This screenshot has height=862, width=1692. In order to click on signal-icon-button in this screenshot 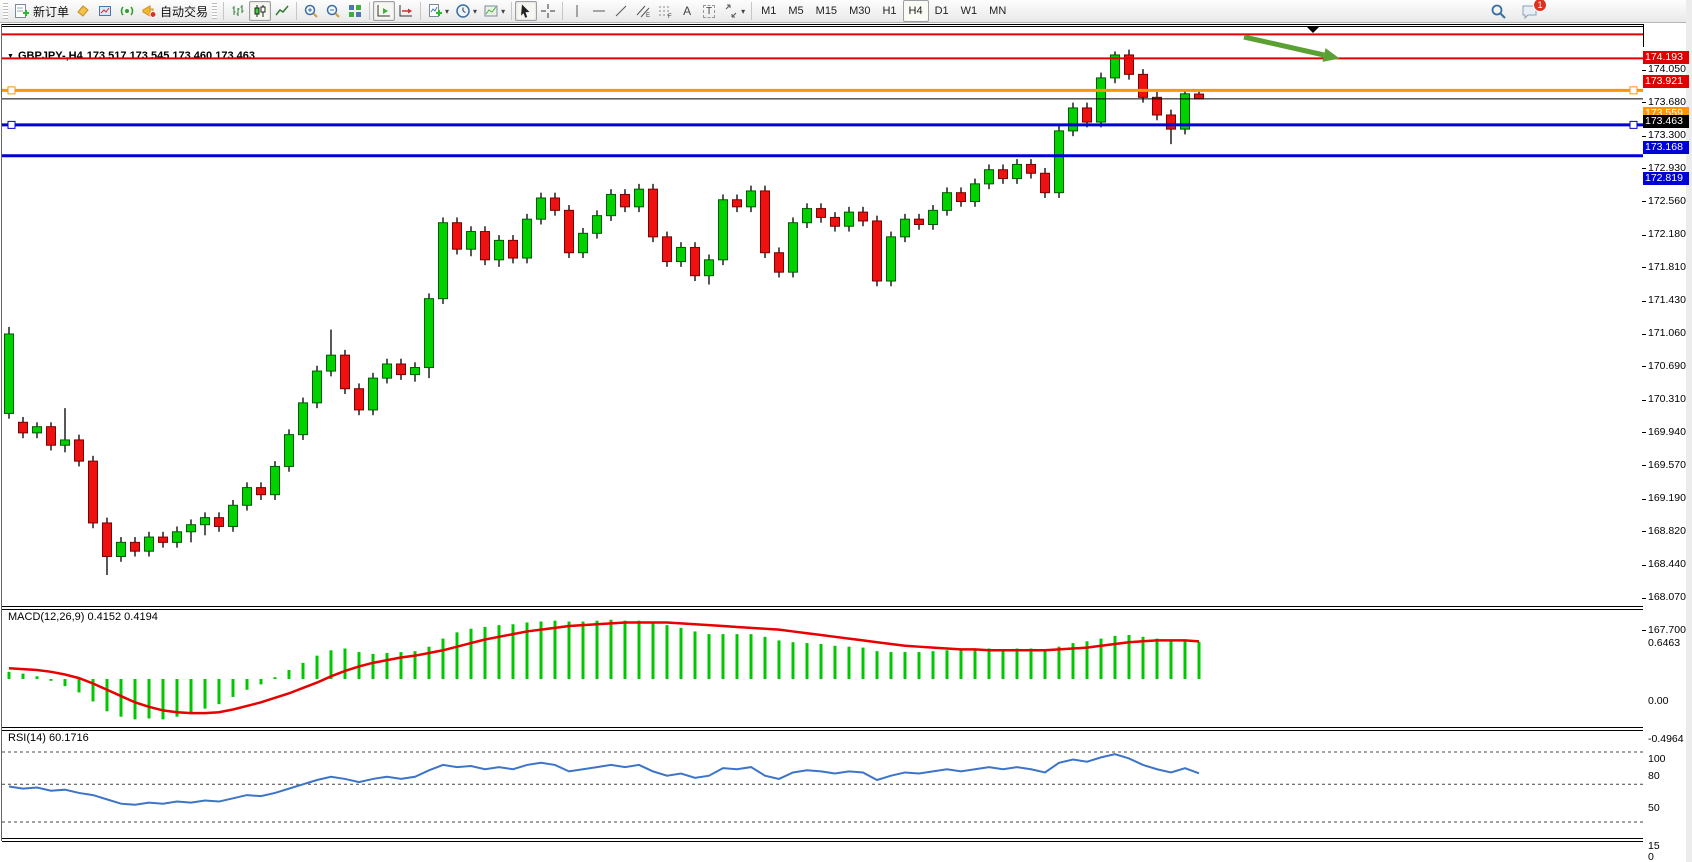, I will do `click(127, 11)`.